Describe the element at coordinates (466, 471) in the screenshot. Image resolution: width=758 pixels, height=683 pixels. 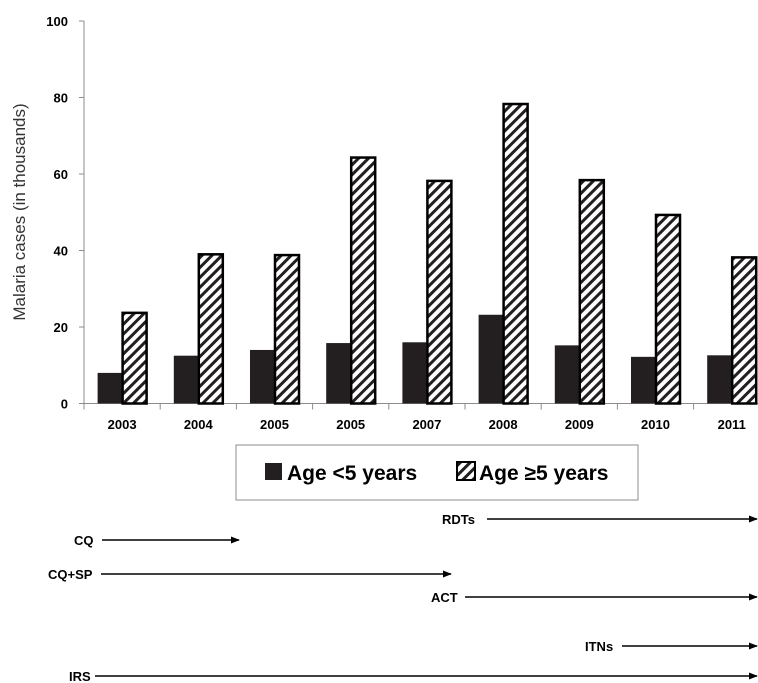
I see `legend-swatch-age-5-plus` at that location.